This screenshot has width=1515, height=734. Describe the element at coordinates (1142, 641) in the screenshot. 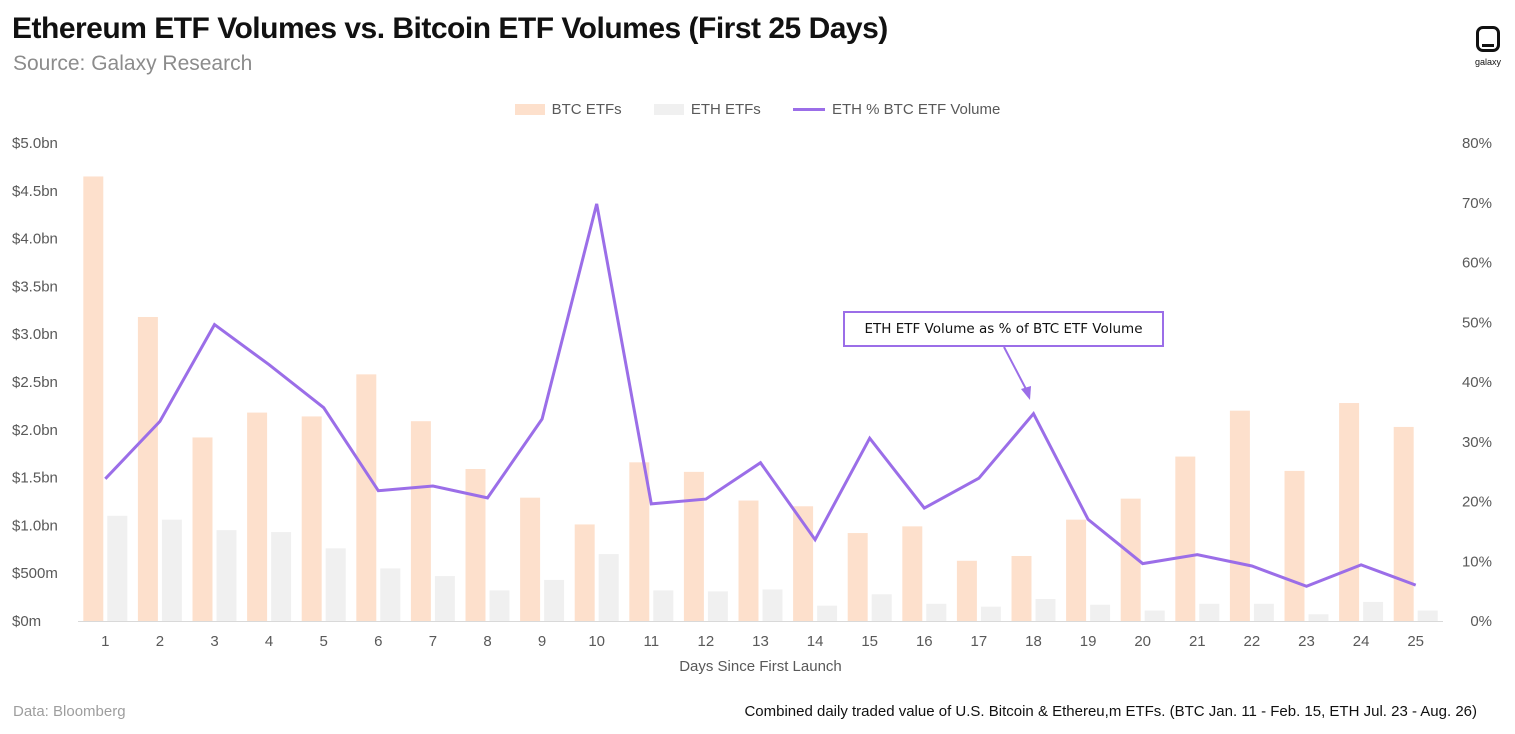

I see `x-tick-label: 20` at that location.